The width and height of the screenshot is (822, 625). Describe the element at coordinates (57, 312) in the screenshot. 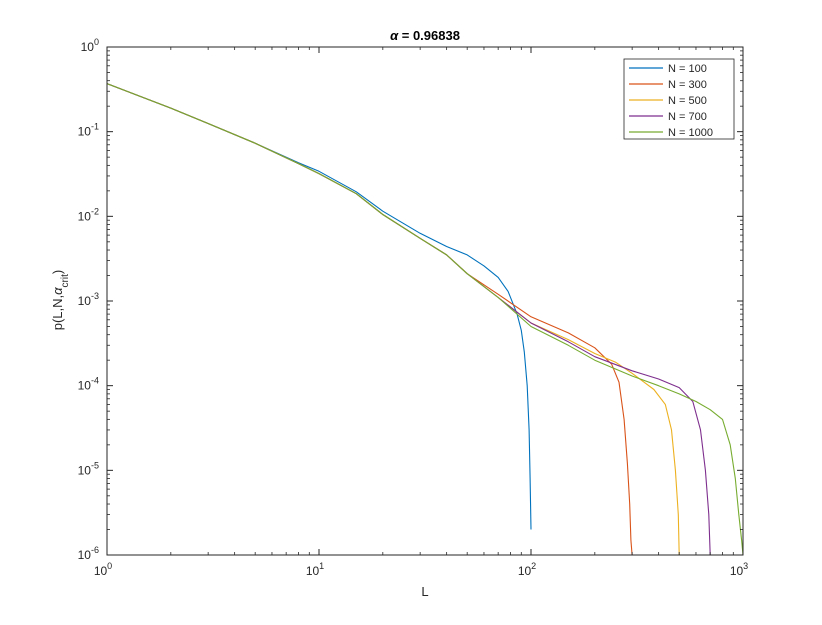

I see `y-label-main: p(L,N,` at that location.